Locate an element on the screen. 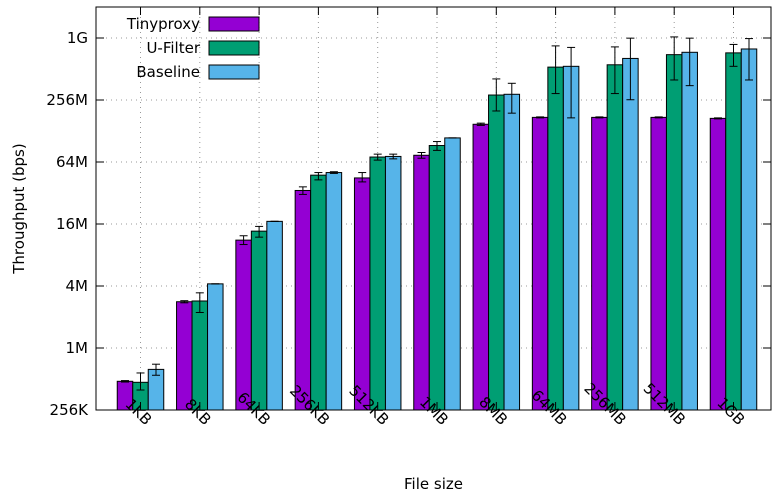 The image size is (774, 499). bar-u-filter-8mb is located at coordinates (496, 252).